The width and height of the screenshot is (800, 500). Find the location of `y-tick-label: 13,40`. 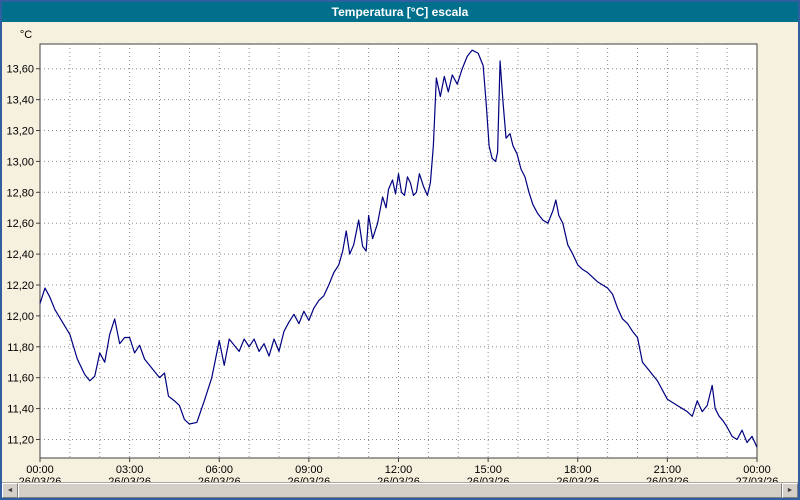

y-tick-label: 13,40 is located at coordinates (20, 101).